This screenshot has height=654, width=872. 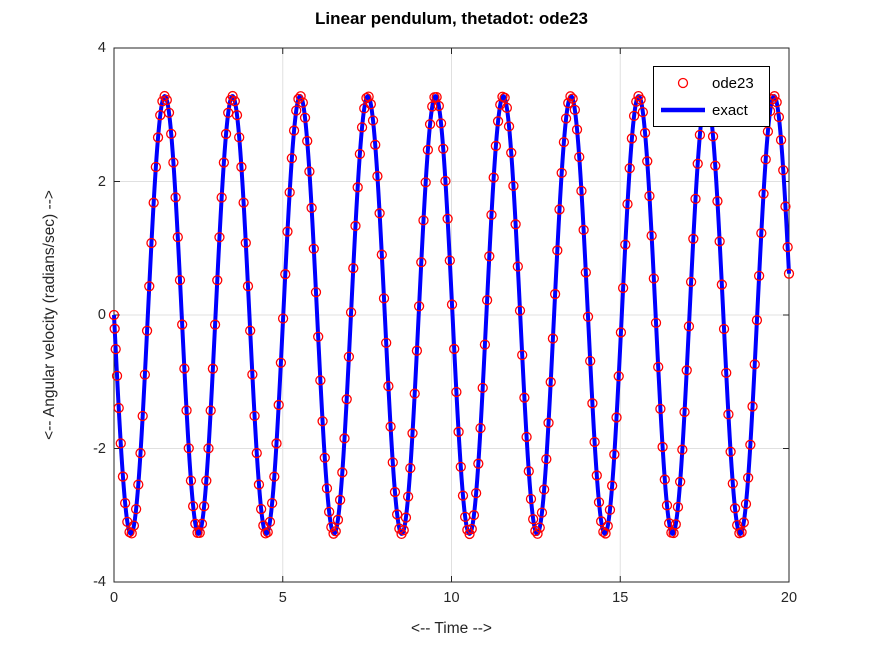 What do you see at coordinates (451, 18) in the screenshot?
I see `chart-title: Linear pendulum, thetadot: ode23` at bounding box center [451, 18].